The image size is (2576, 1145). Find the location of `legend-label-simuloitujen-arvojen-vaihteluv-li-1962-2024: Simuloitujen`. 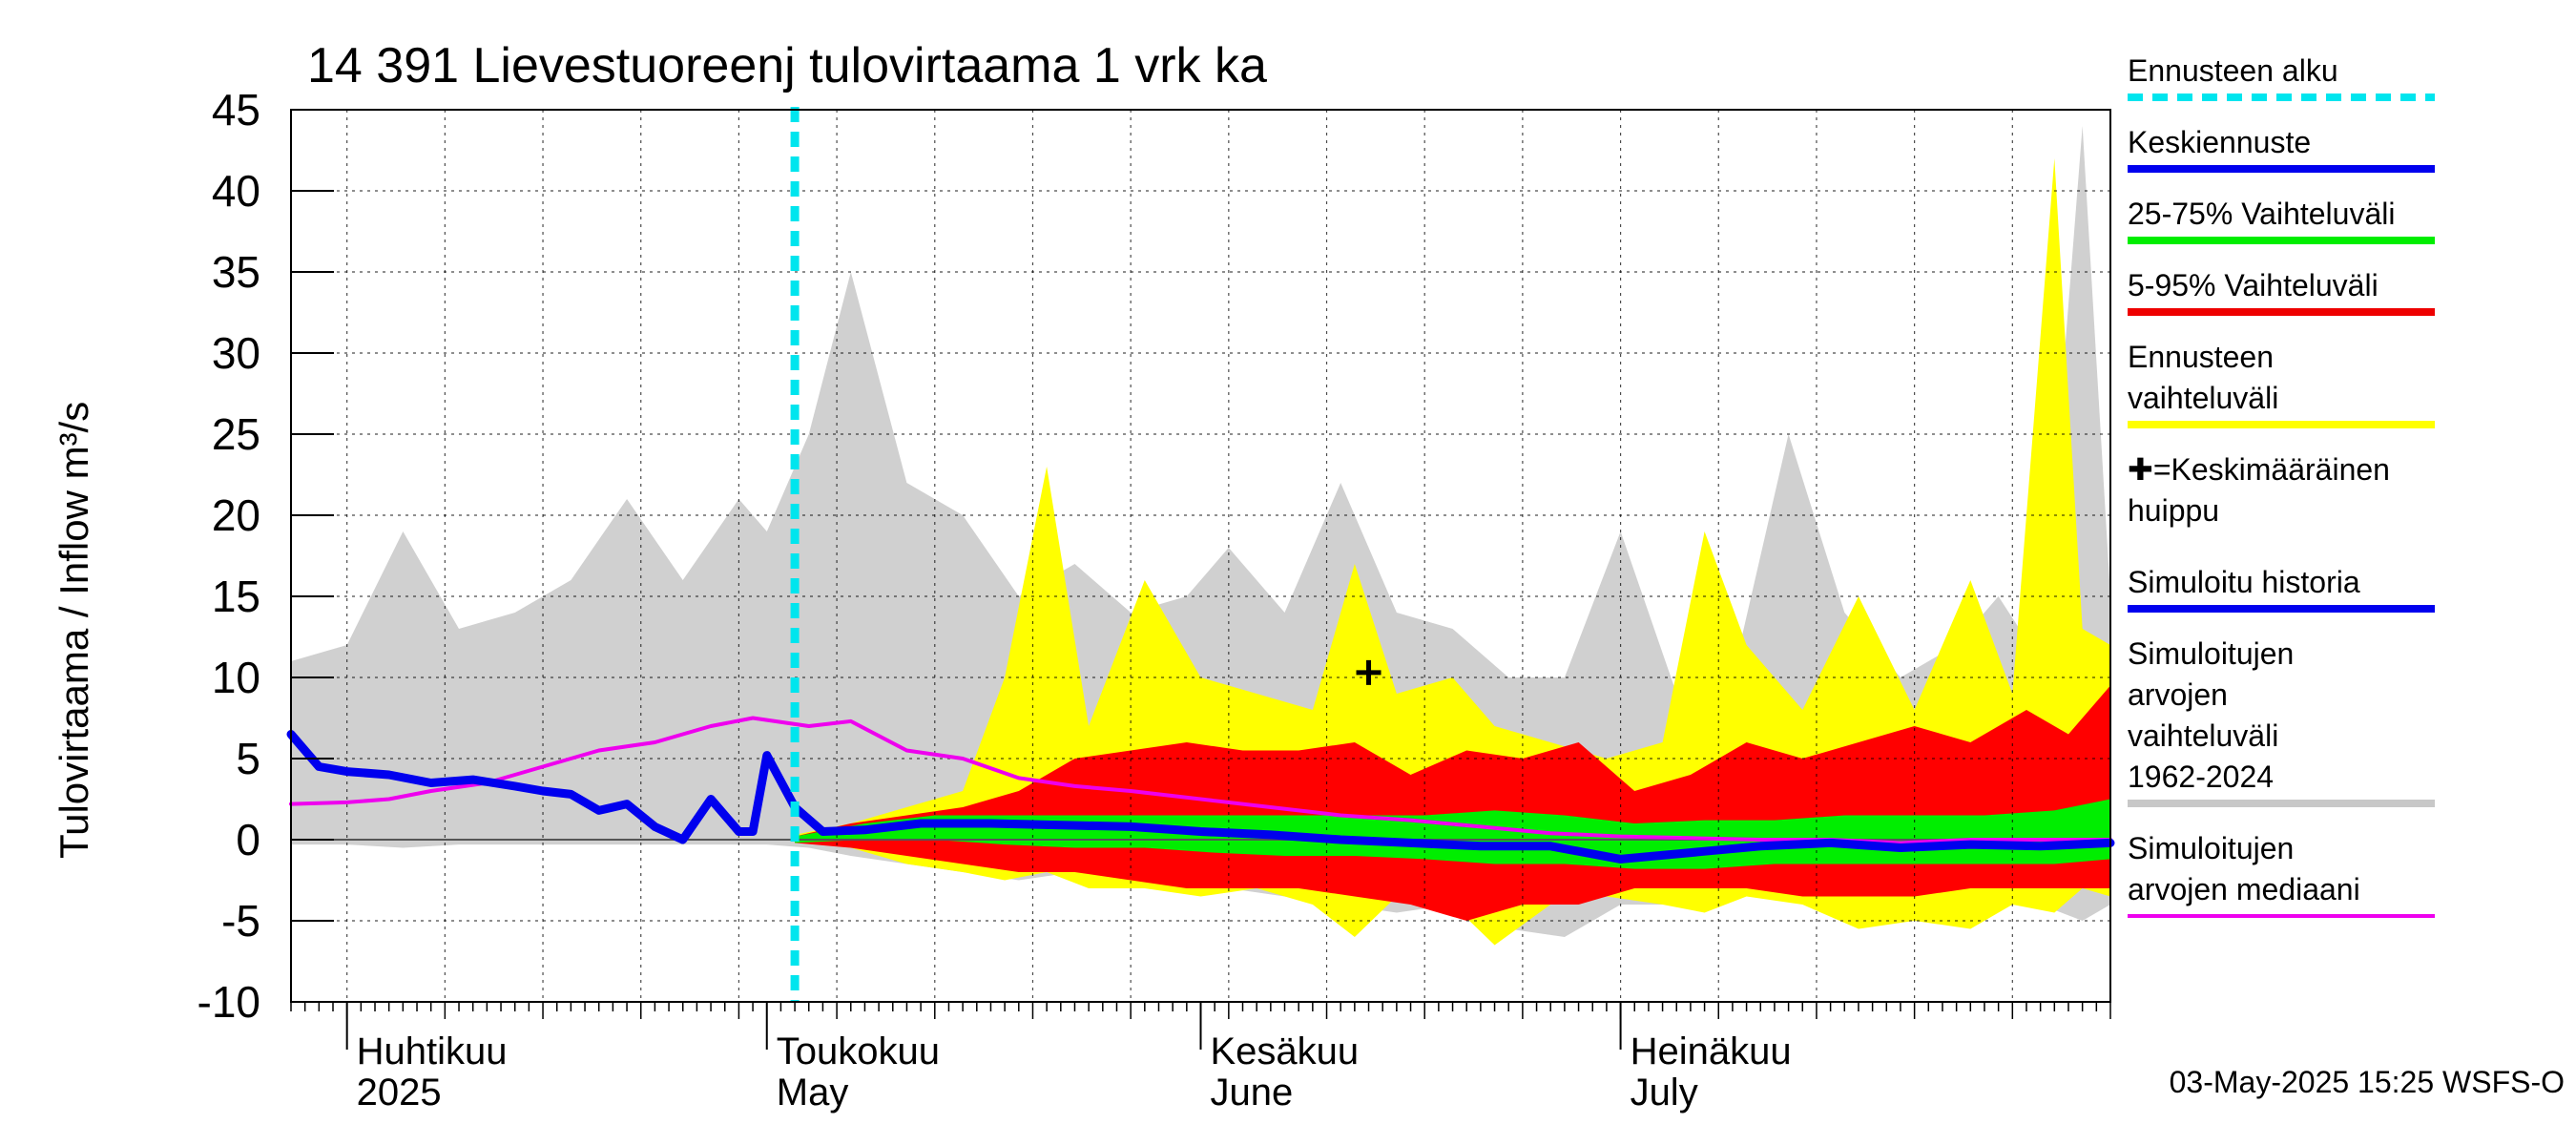

legend-label-simuloitujen-arvojen-vaihteluv-li-1962-2024: Simuloitujen is located at coordinates (2211, 653).